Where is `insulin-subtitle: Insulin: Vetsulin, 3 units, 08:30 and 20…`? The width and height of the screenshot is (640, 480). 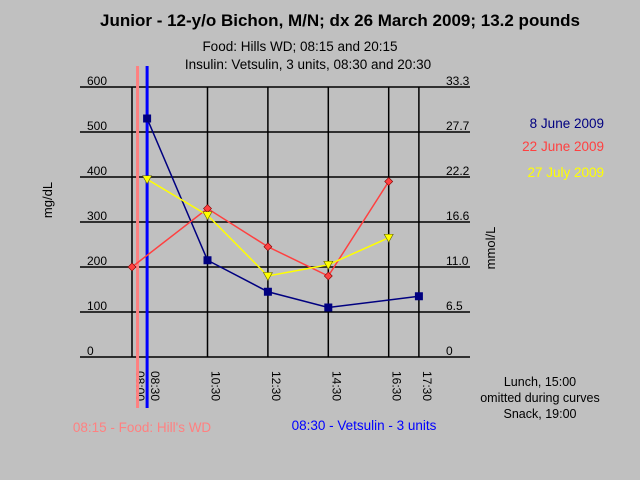 insulin-subtitle: Insulin: Vetsulin, 3 units, 08:30 and 20… is located at coordinates (308, 64).